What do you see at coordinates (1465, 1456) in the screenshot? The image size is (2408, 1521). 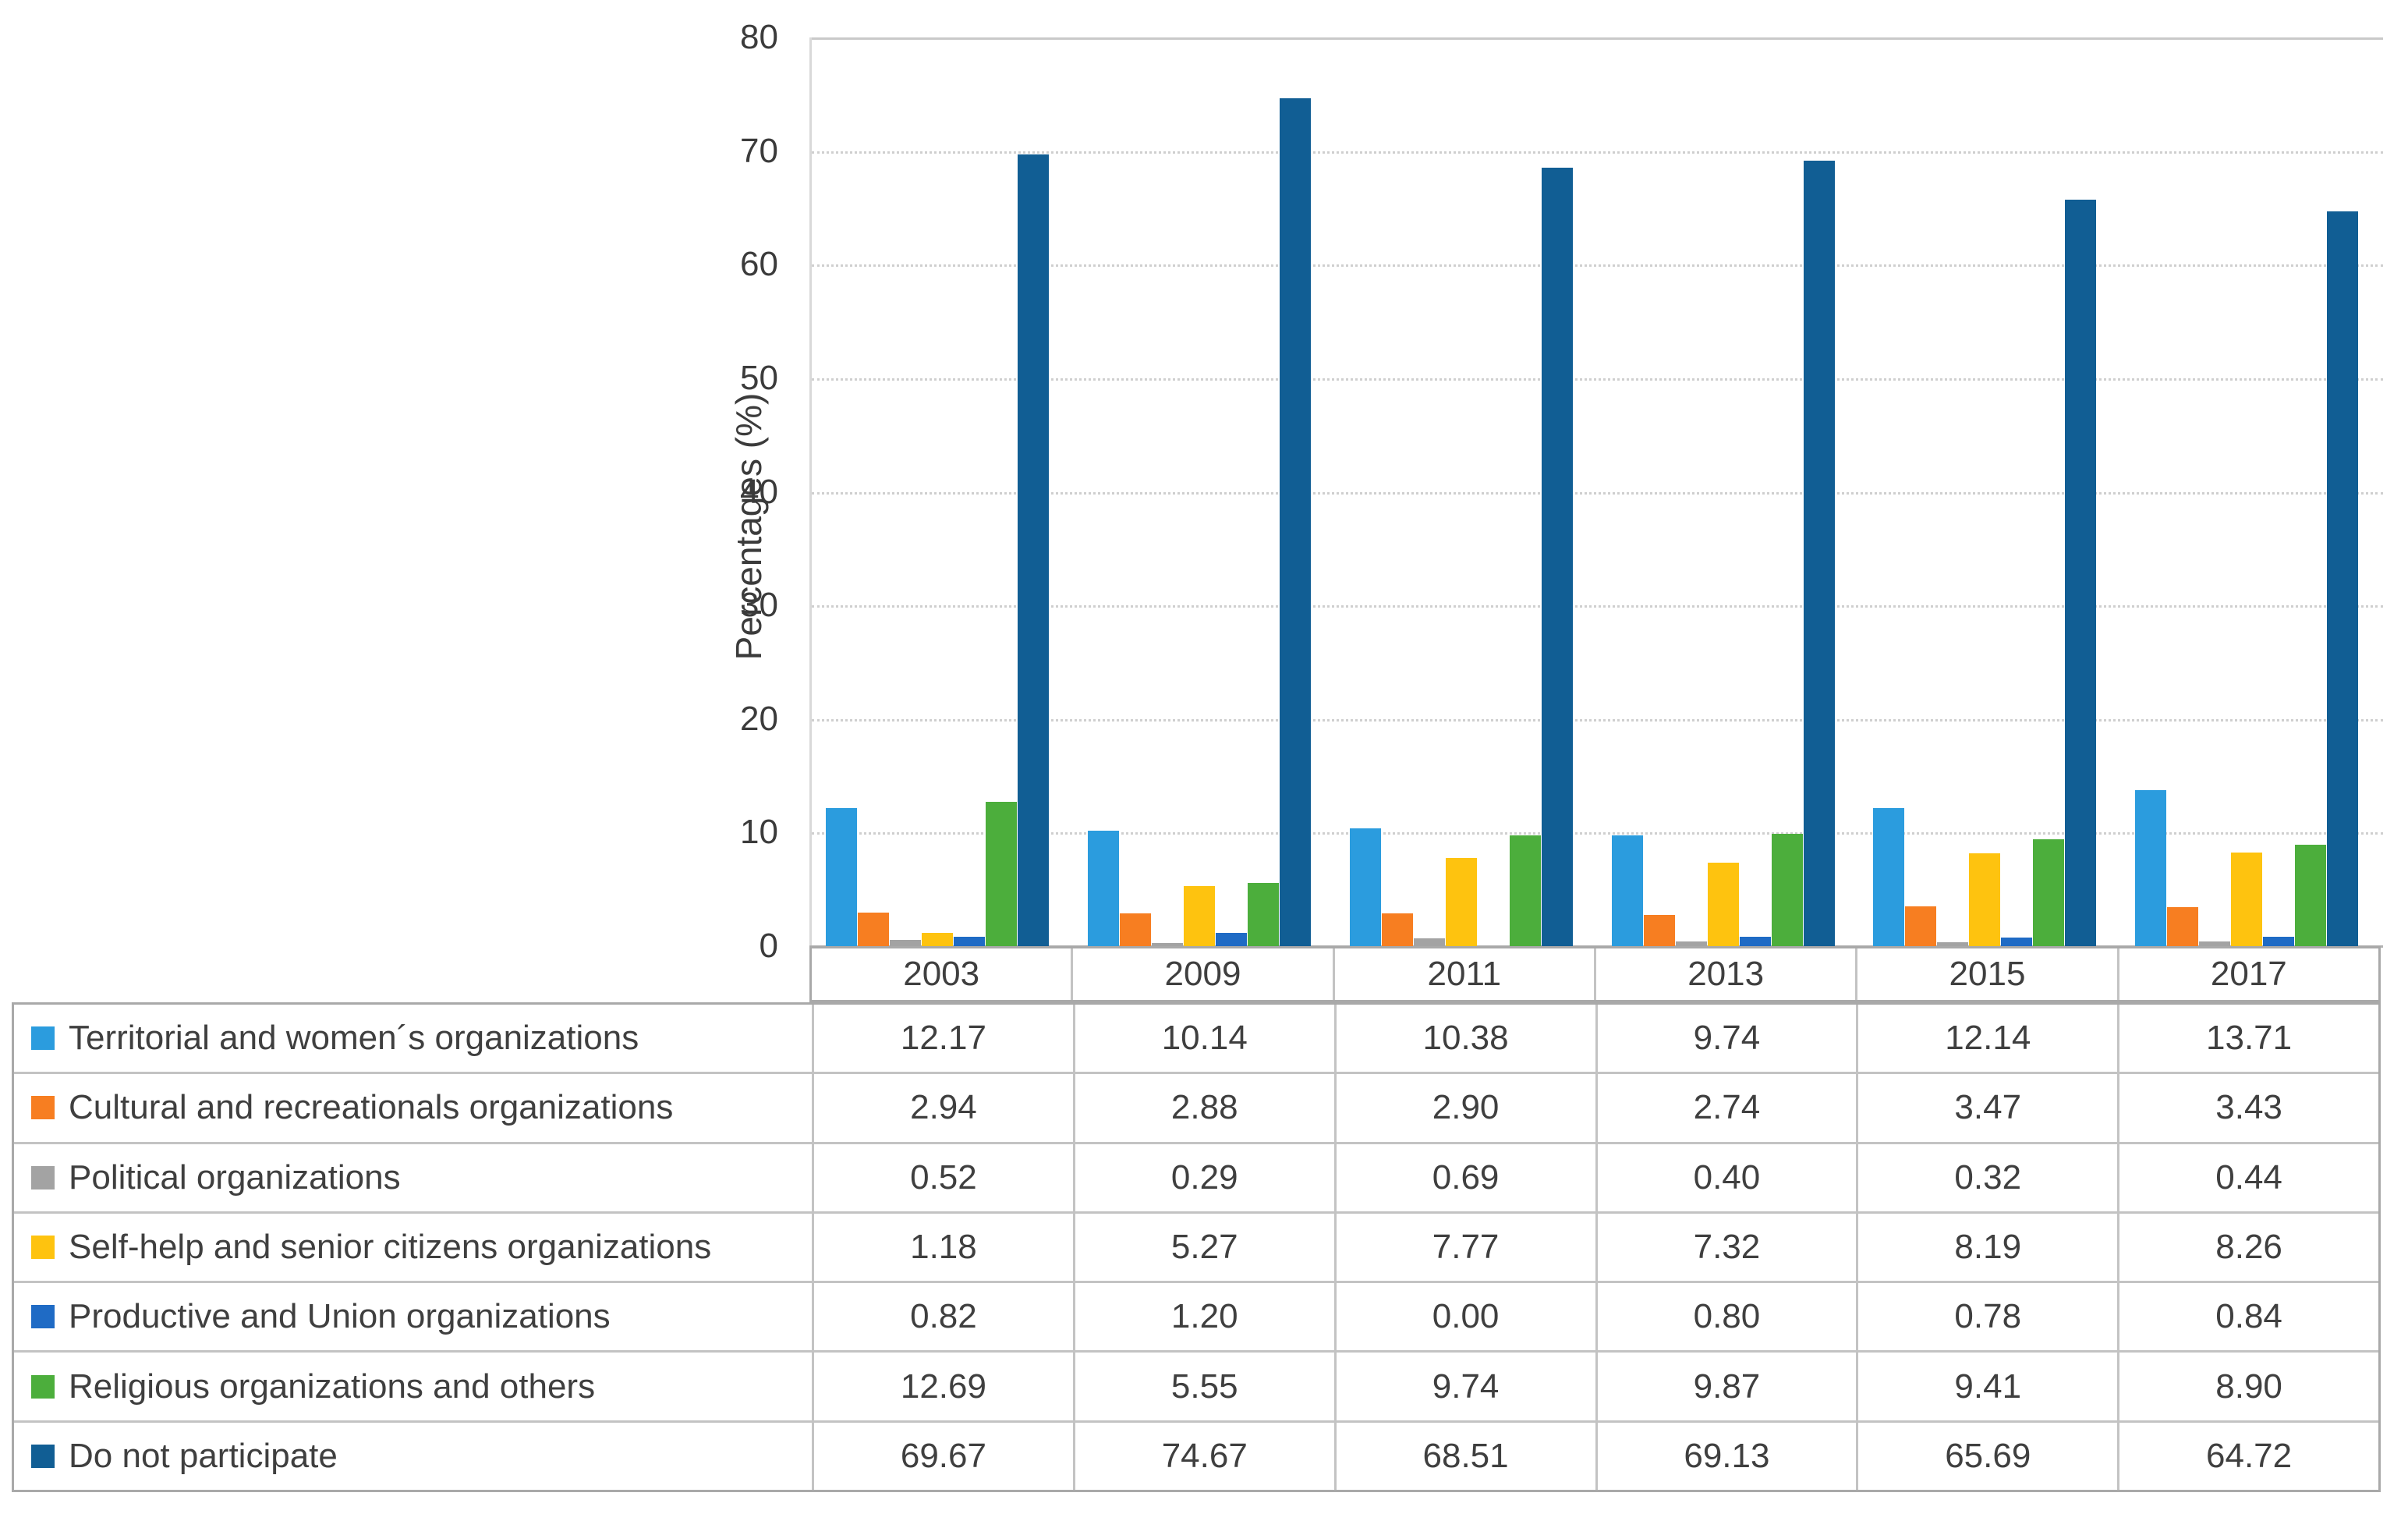 I see `value-cell: 68.51` at bounding box center [1465, 1456].